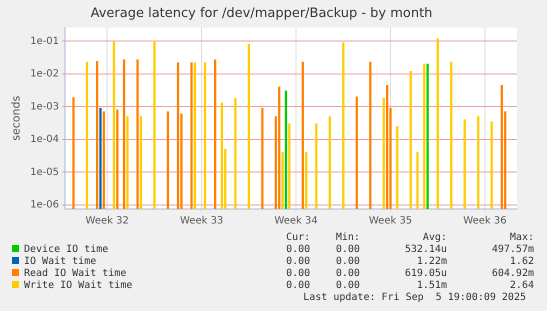 The width and height of the screenshot is (547, 311). I want to click on y-tick-label: 1e-02, so click(45, 74).